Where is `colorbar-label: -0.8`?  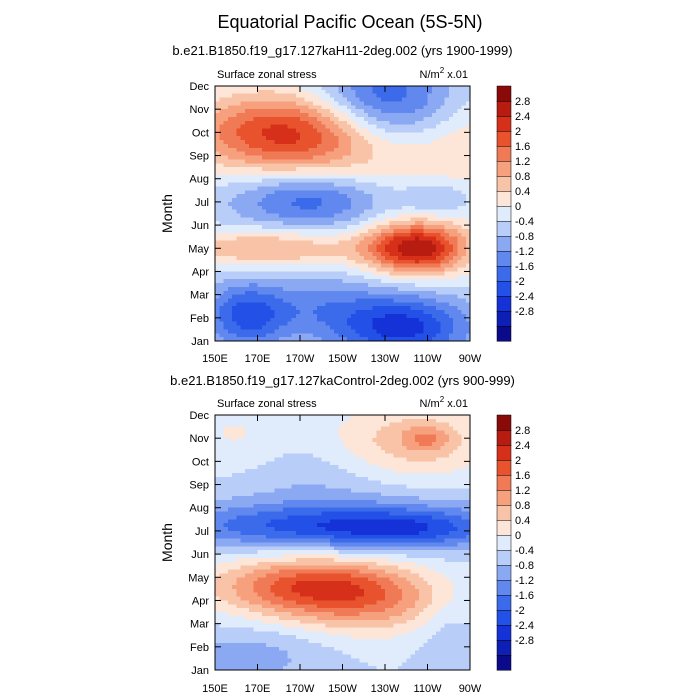
colorbar-label: -0.8 is located at coordinates (524, 237).